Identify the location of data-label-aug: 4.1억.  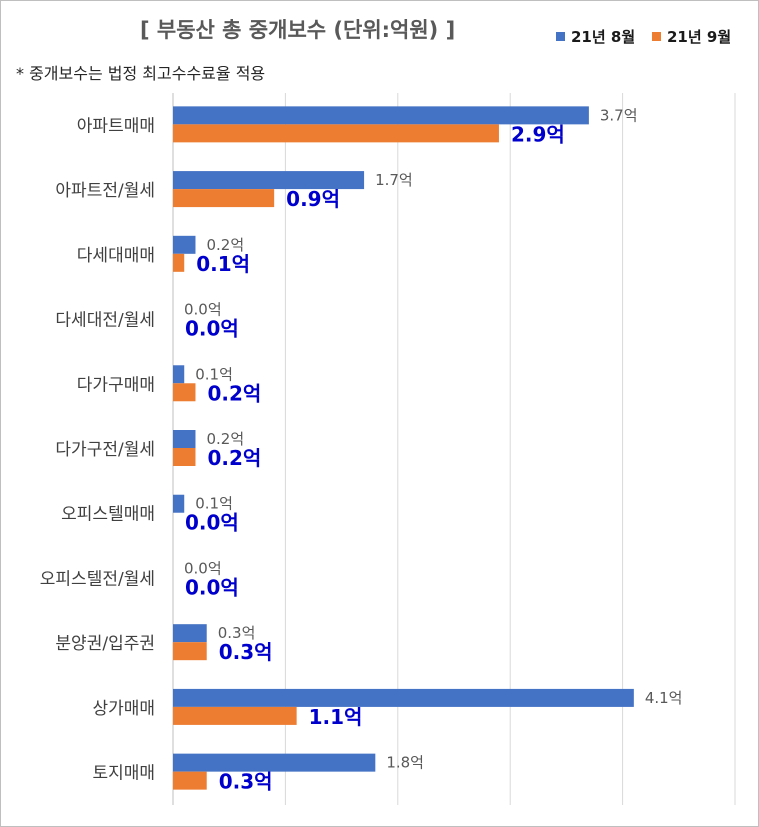
(664, 698).